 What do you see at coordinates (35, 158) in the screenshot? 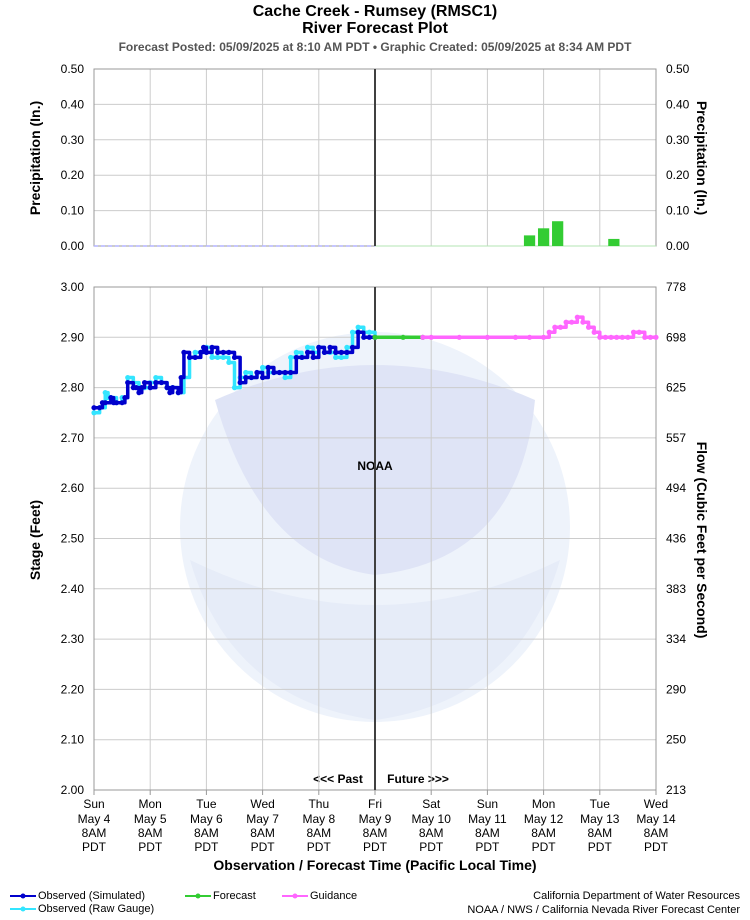
I see `precip-ylabel-left: Precipitation (In.)` at bounding box center [35, 158].